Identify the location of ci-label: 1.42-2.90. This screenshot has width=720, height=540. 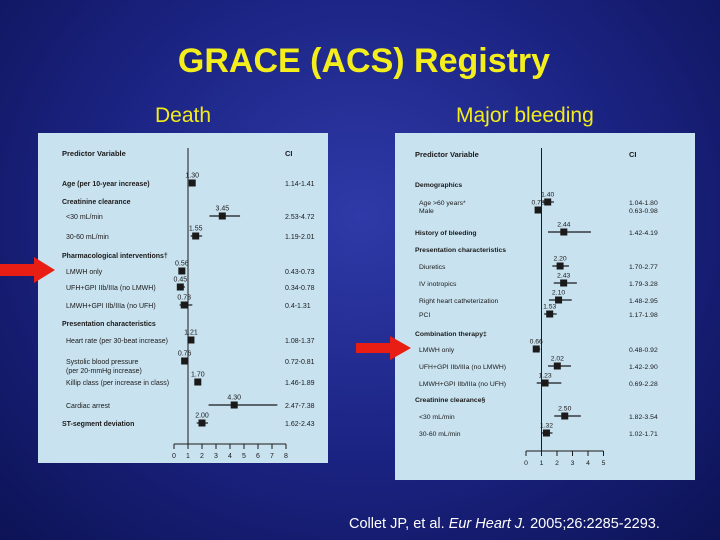
(643, 367).